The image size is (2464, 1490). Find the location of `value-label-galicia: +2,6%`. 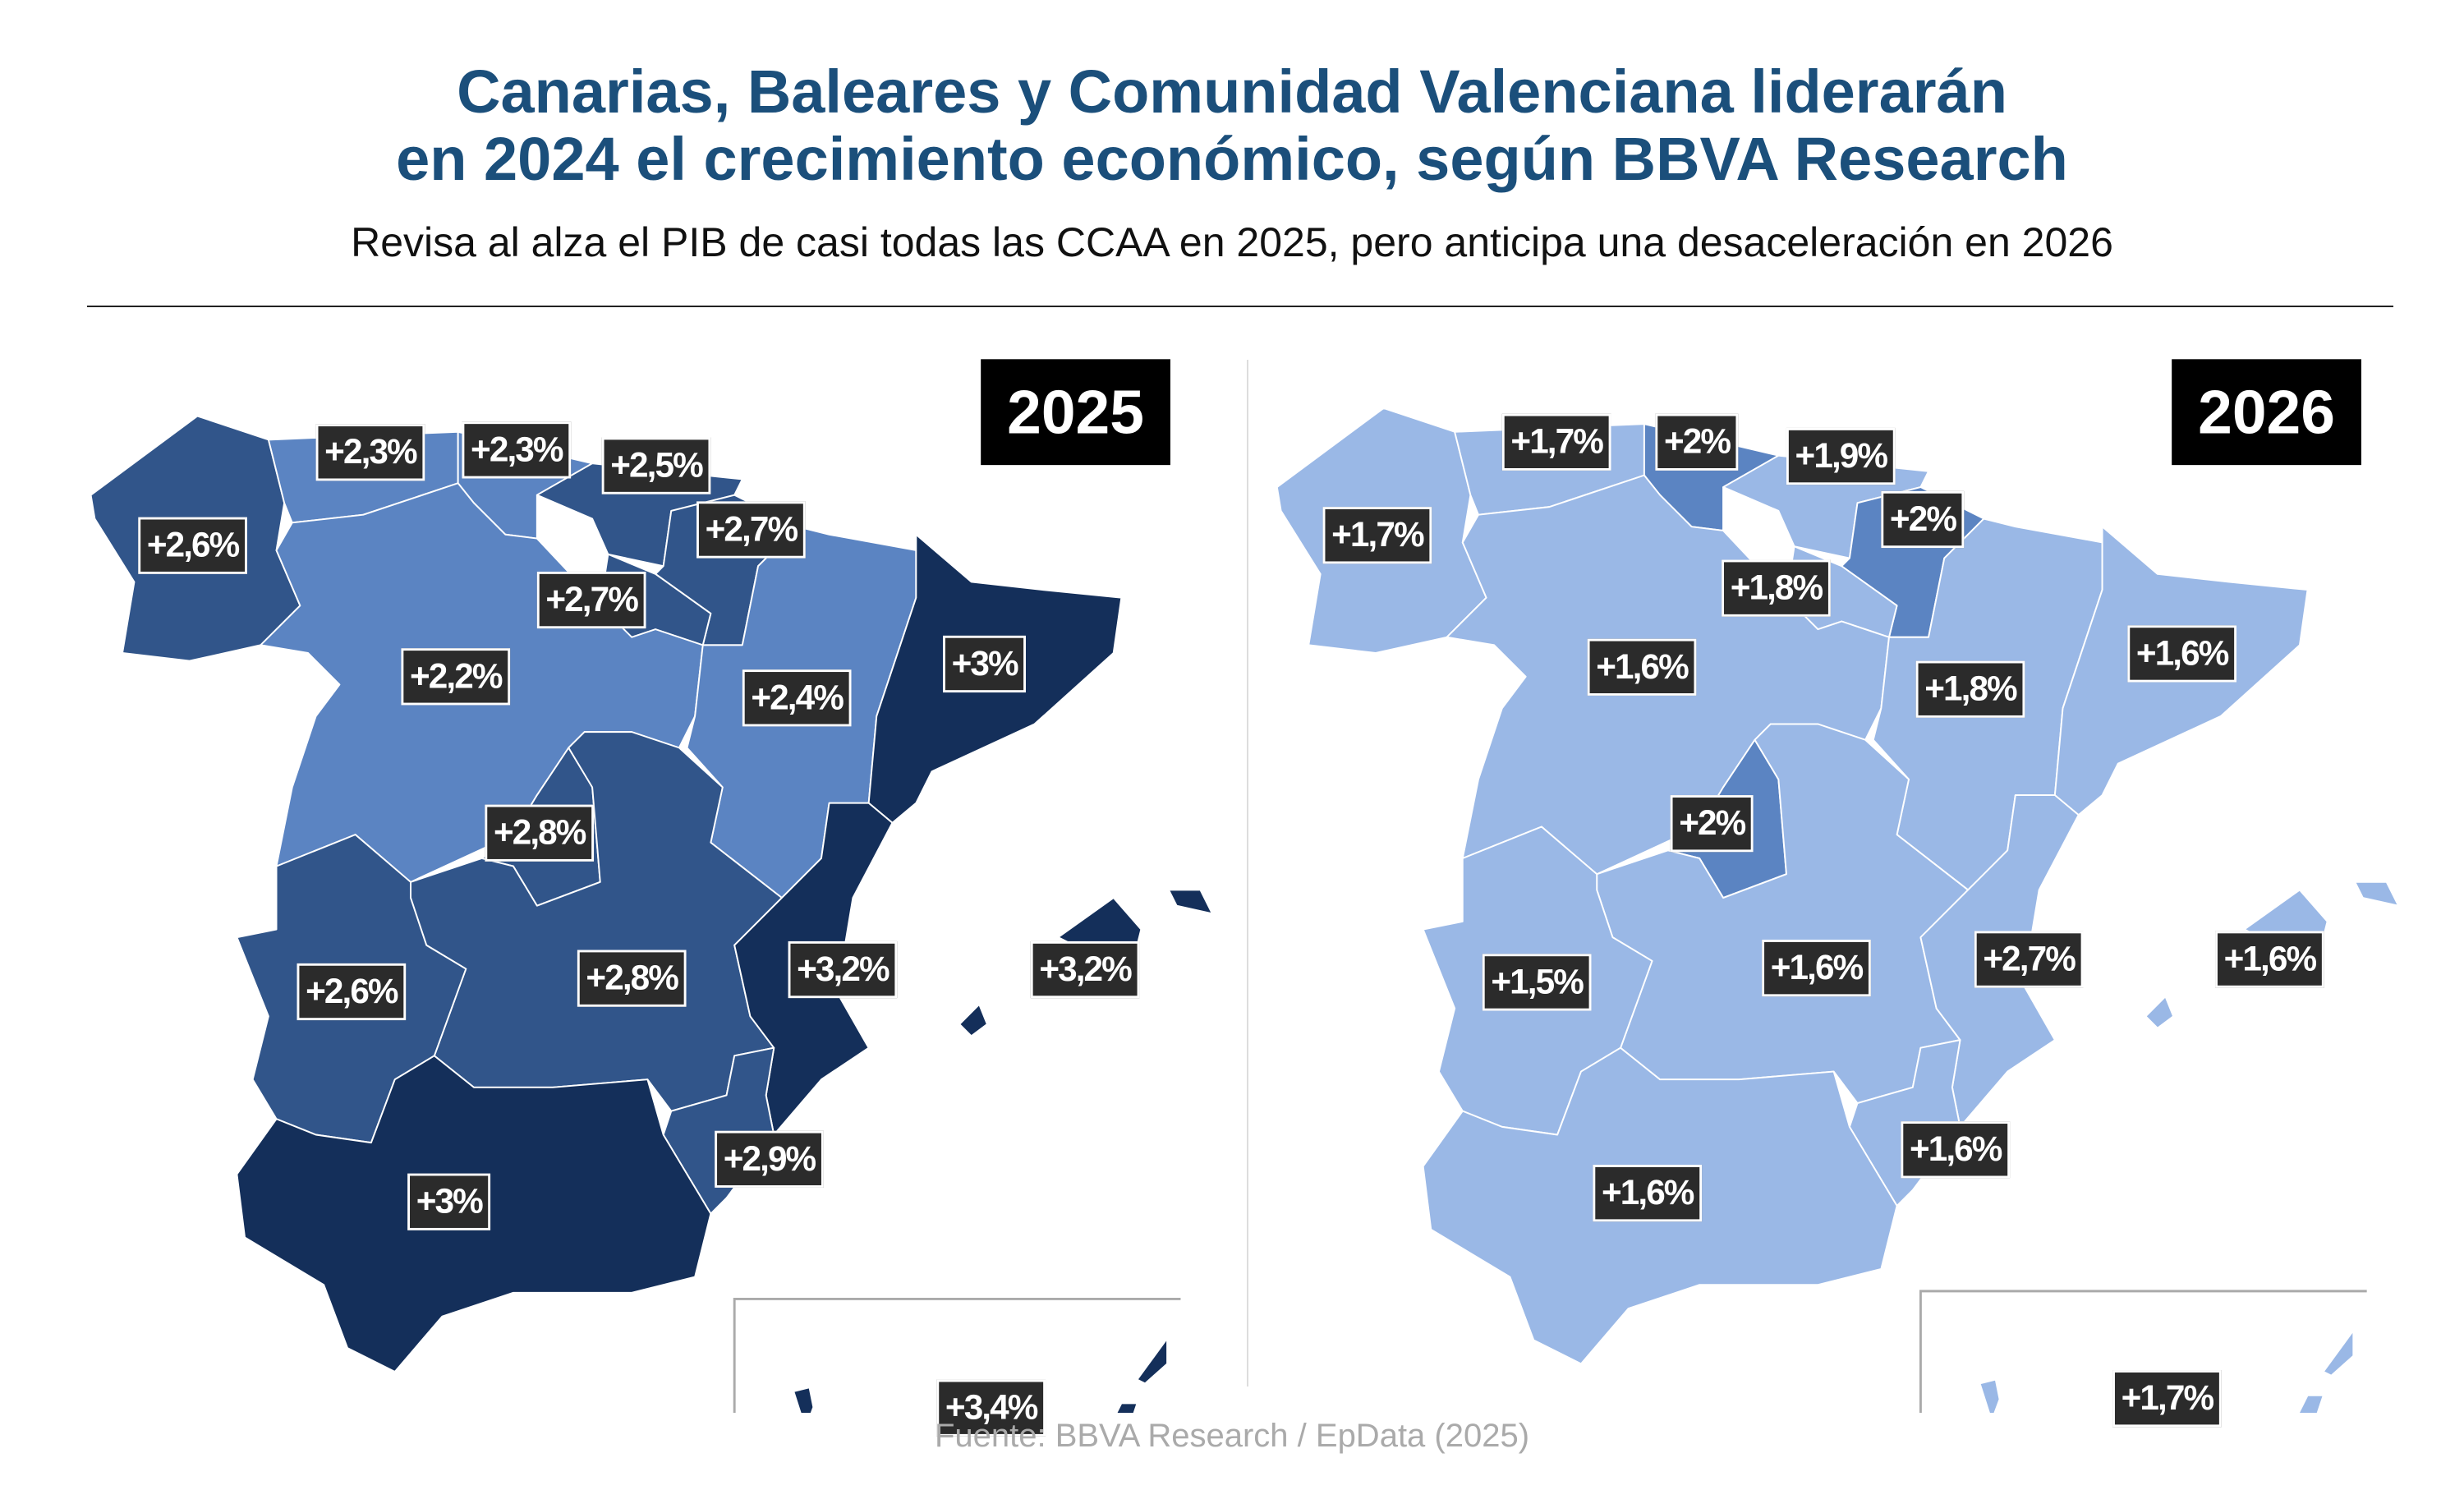

value-label-galicia: +2,6% is located at coordinates (192, 545).